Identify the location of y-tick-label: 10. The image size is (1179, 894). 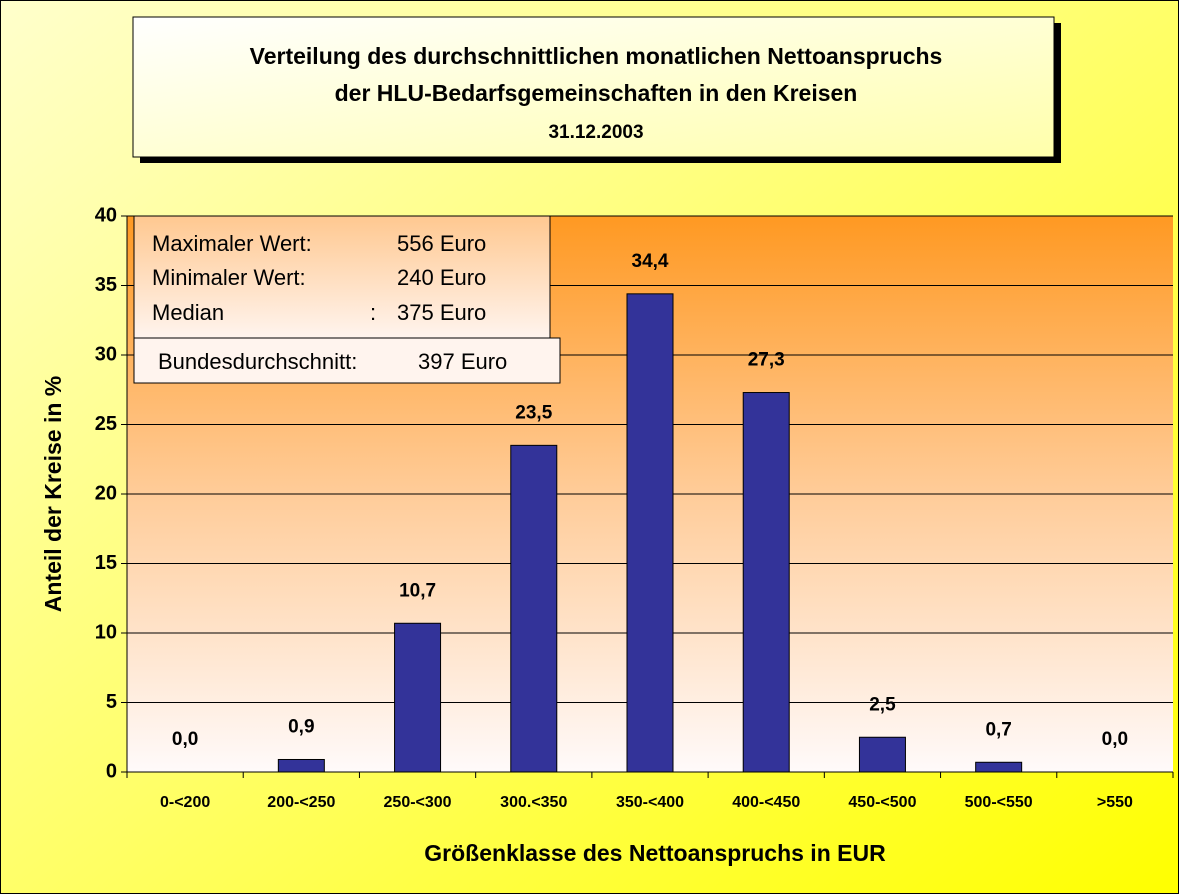
(106, 632).